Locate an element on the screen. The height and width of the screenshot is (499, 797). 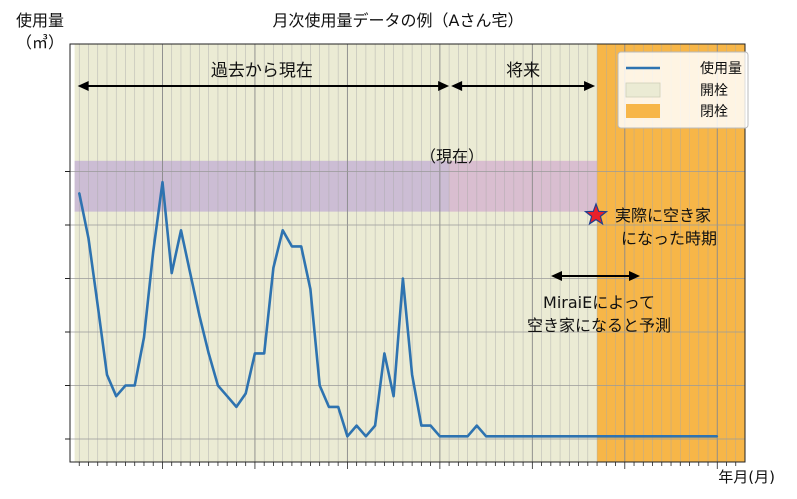
arrow-future-head-left is located at coordinates (457, 86).